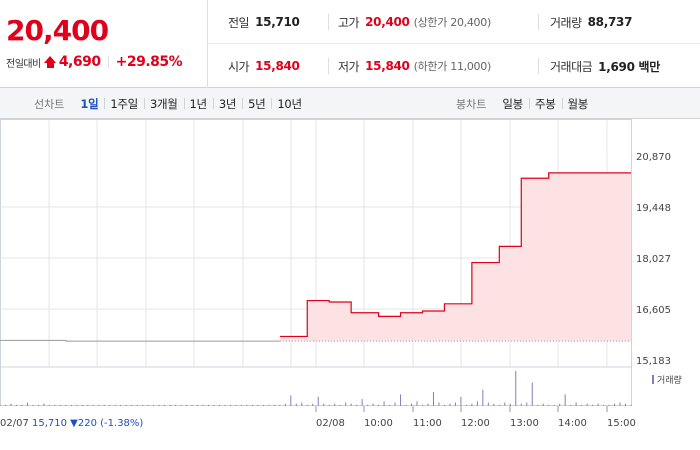 Image resolution: width=700 pixels, height=450 pixels. What do you see at coordinates (330, 423) in the screenshot?
I see `x-tick-label: 02/08` at bounding box center [330, 423].